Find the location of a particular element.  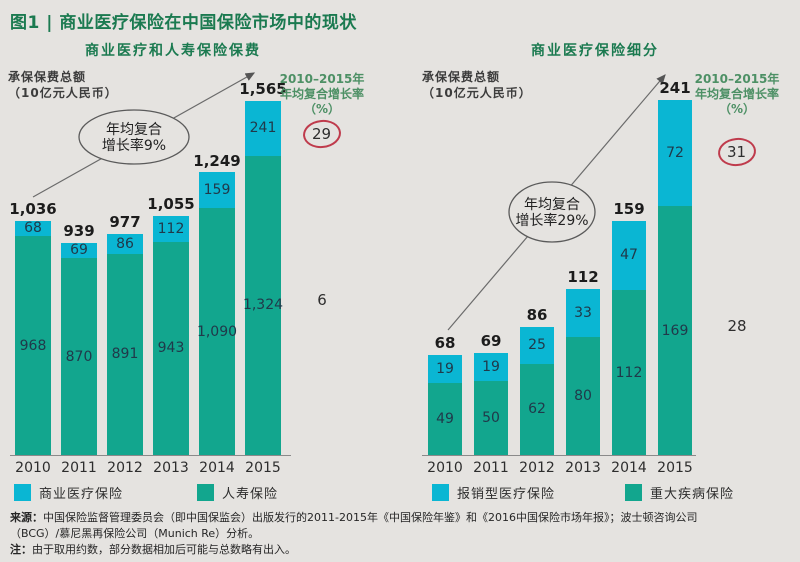

x-axis-right is located at coordinates (559, 455).